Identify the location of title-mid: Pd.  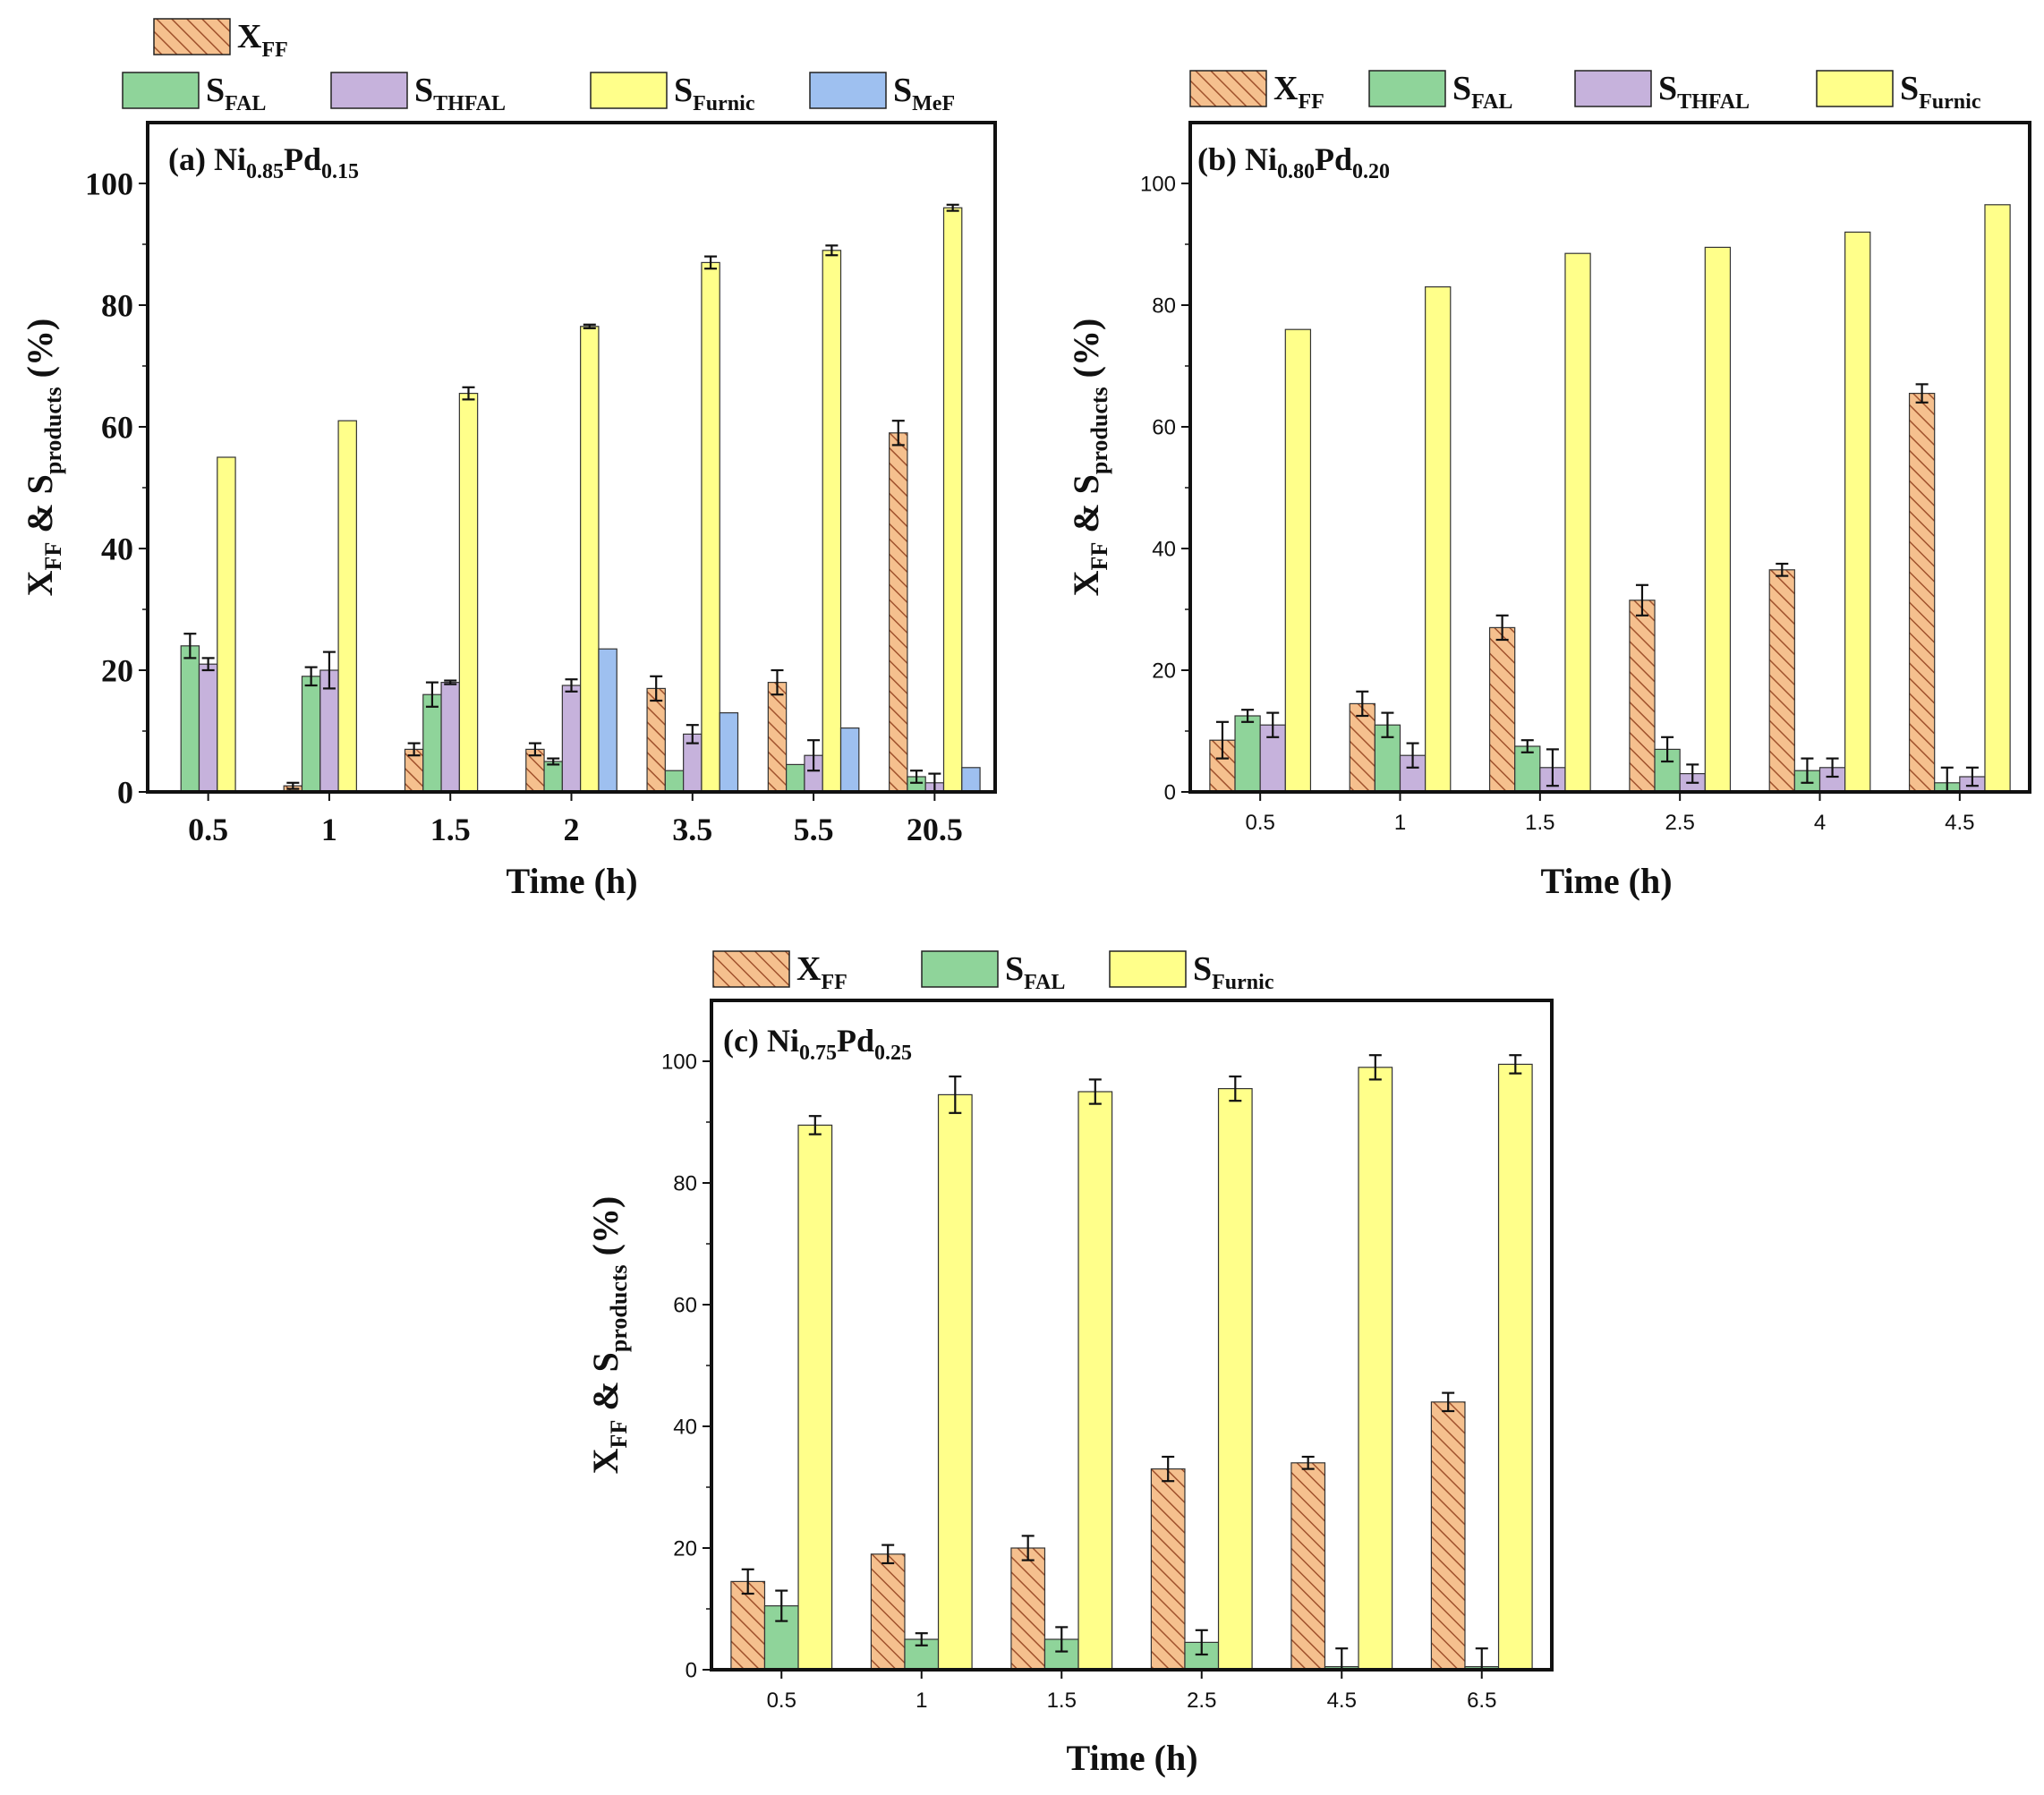
(302, 159).